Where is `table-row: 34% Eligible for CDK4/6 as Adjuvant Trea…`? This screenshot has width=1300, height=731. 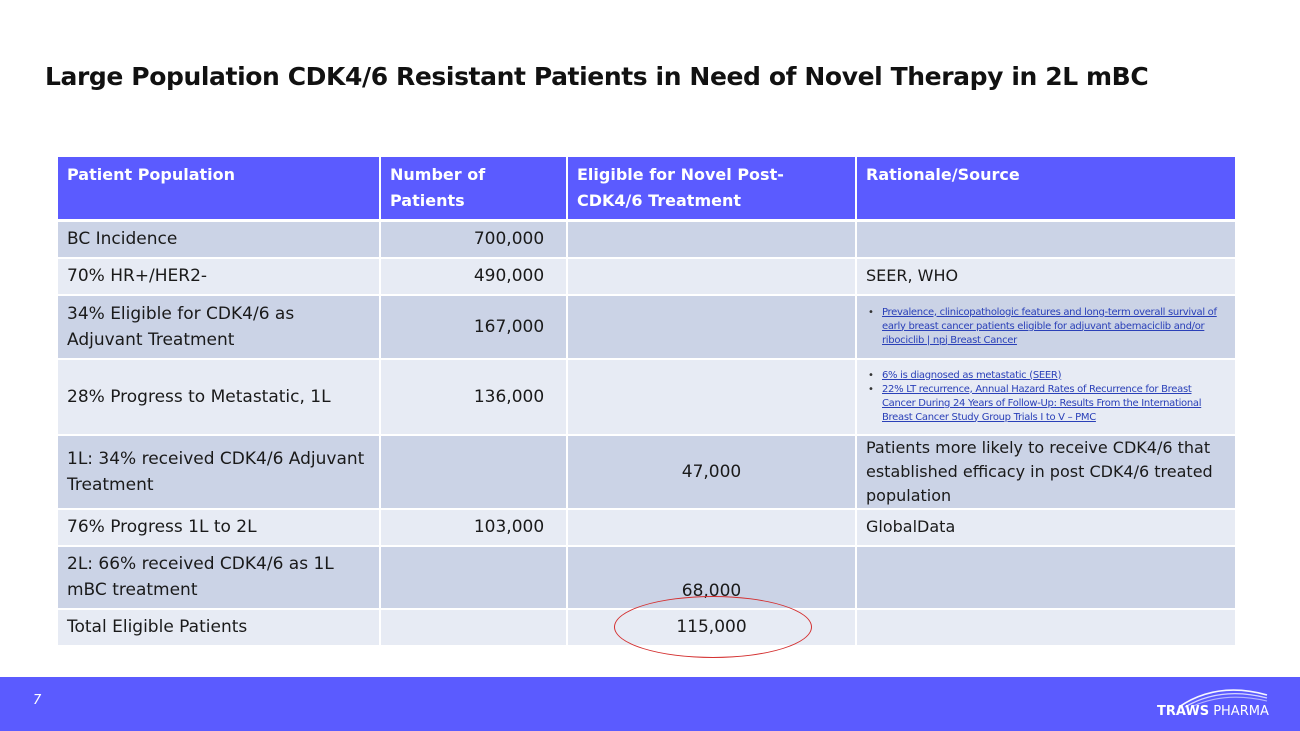
table-row: 34% Eligible for CDK4/6 as Adjuvant Trea… is located at coordinates (647, 327).